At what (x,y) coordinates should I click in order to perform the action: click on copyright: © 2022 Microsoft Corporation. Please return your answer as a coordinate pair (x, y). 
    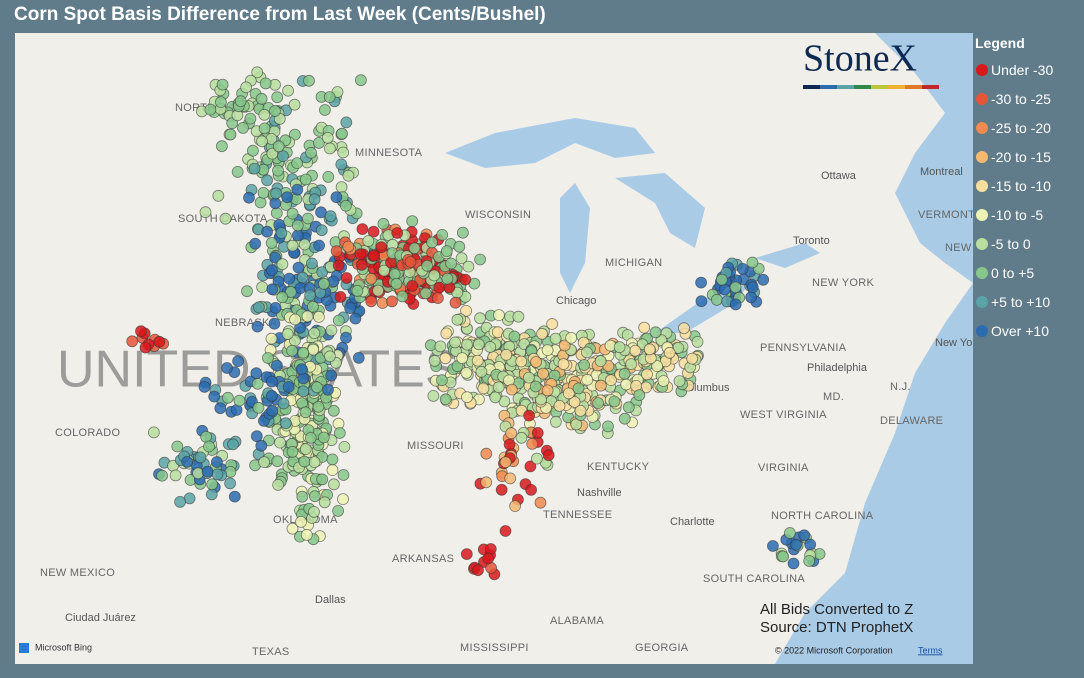
    Looking at the image, I should click on (834, 650).